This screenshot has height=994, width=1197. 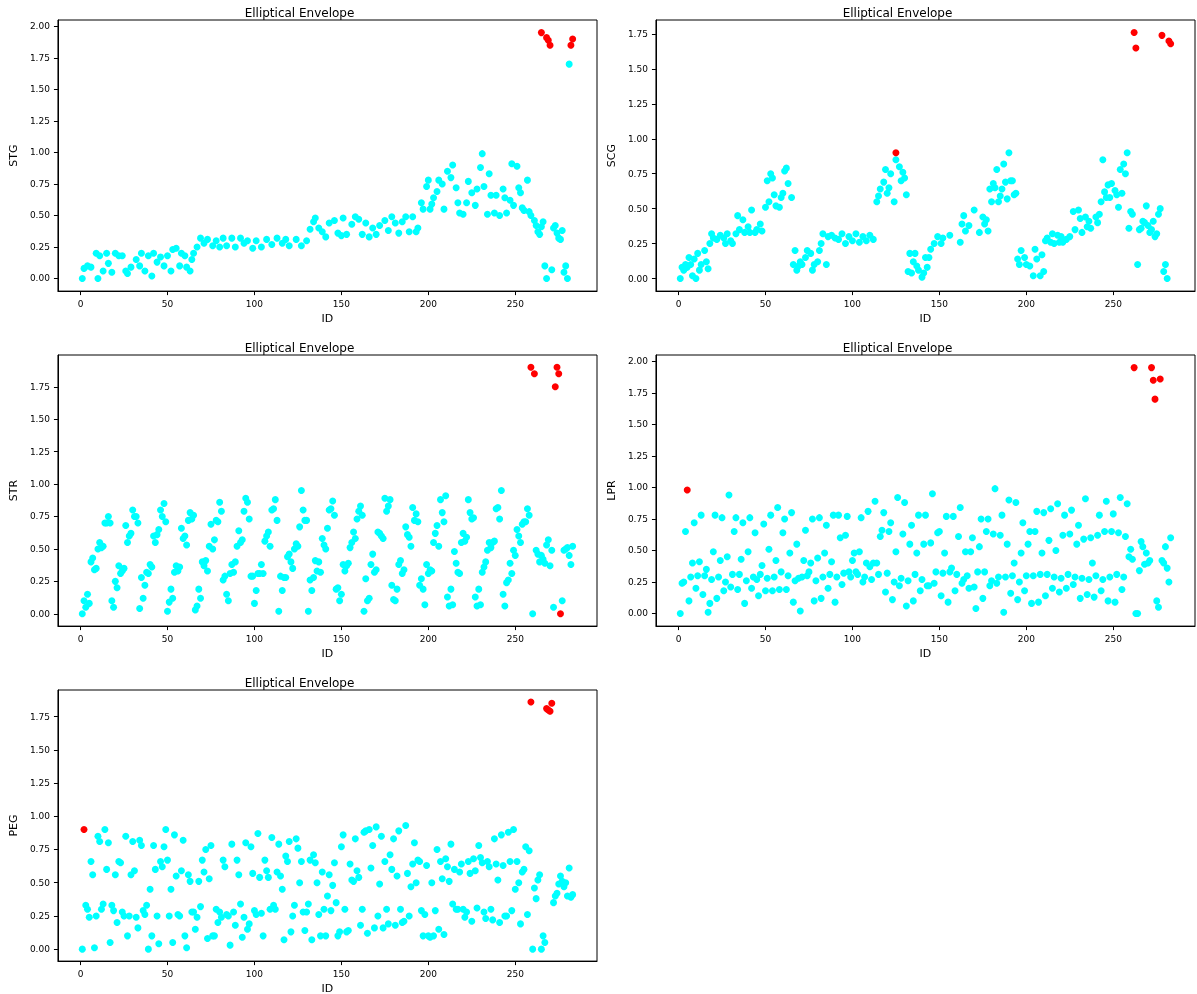 What do you see at coordinates (611, 155) in the screenshot?
I see `y-axis-title: SCG` at bounding box center [611, 155].